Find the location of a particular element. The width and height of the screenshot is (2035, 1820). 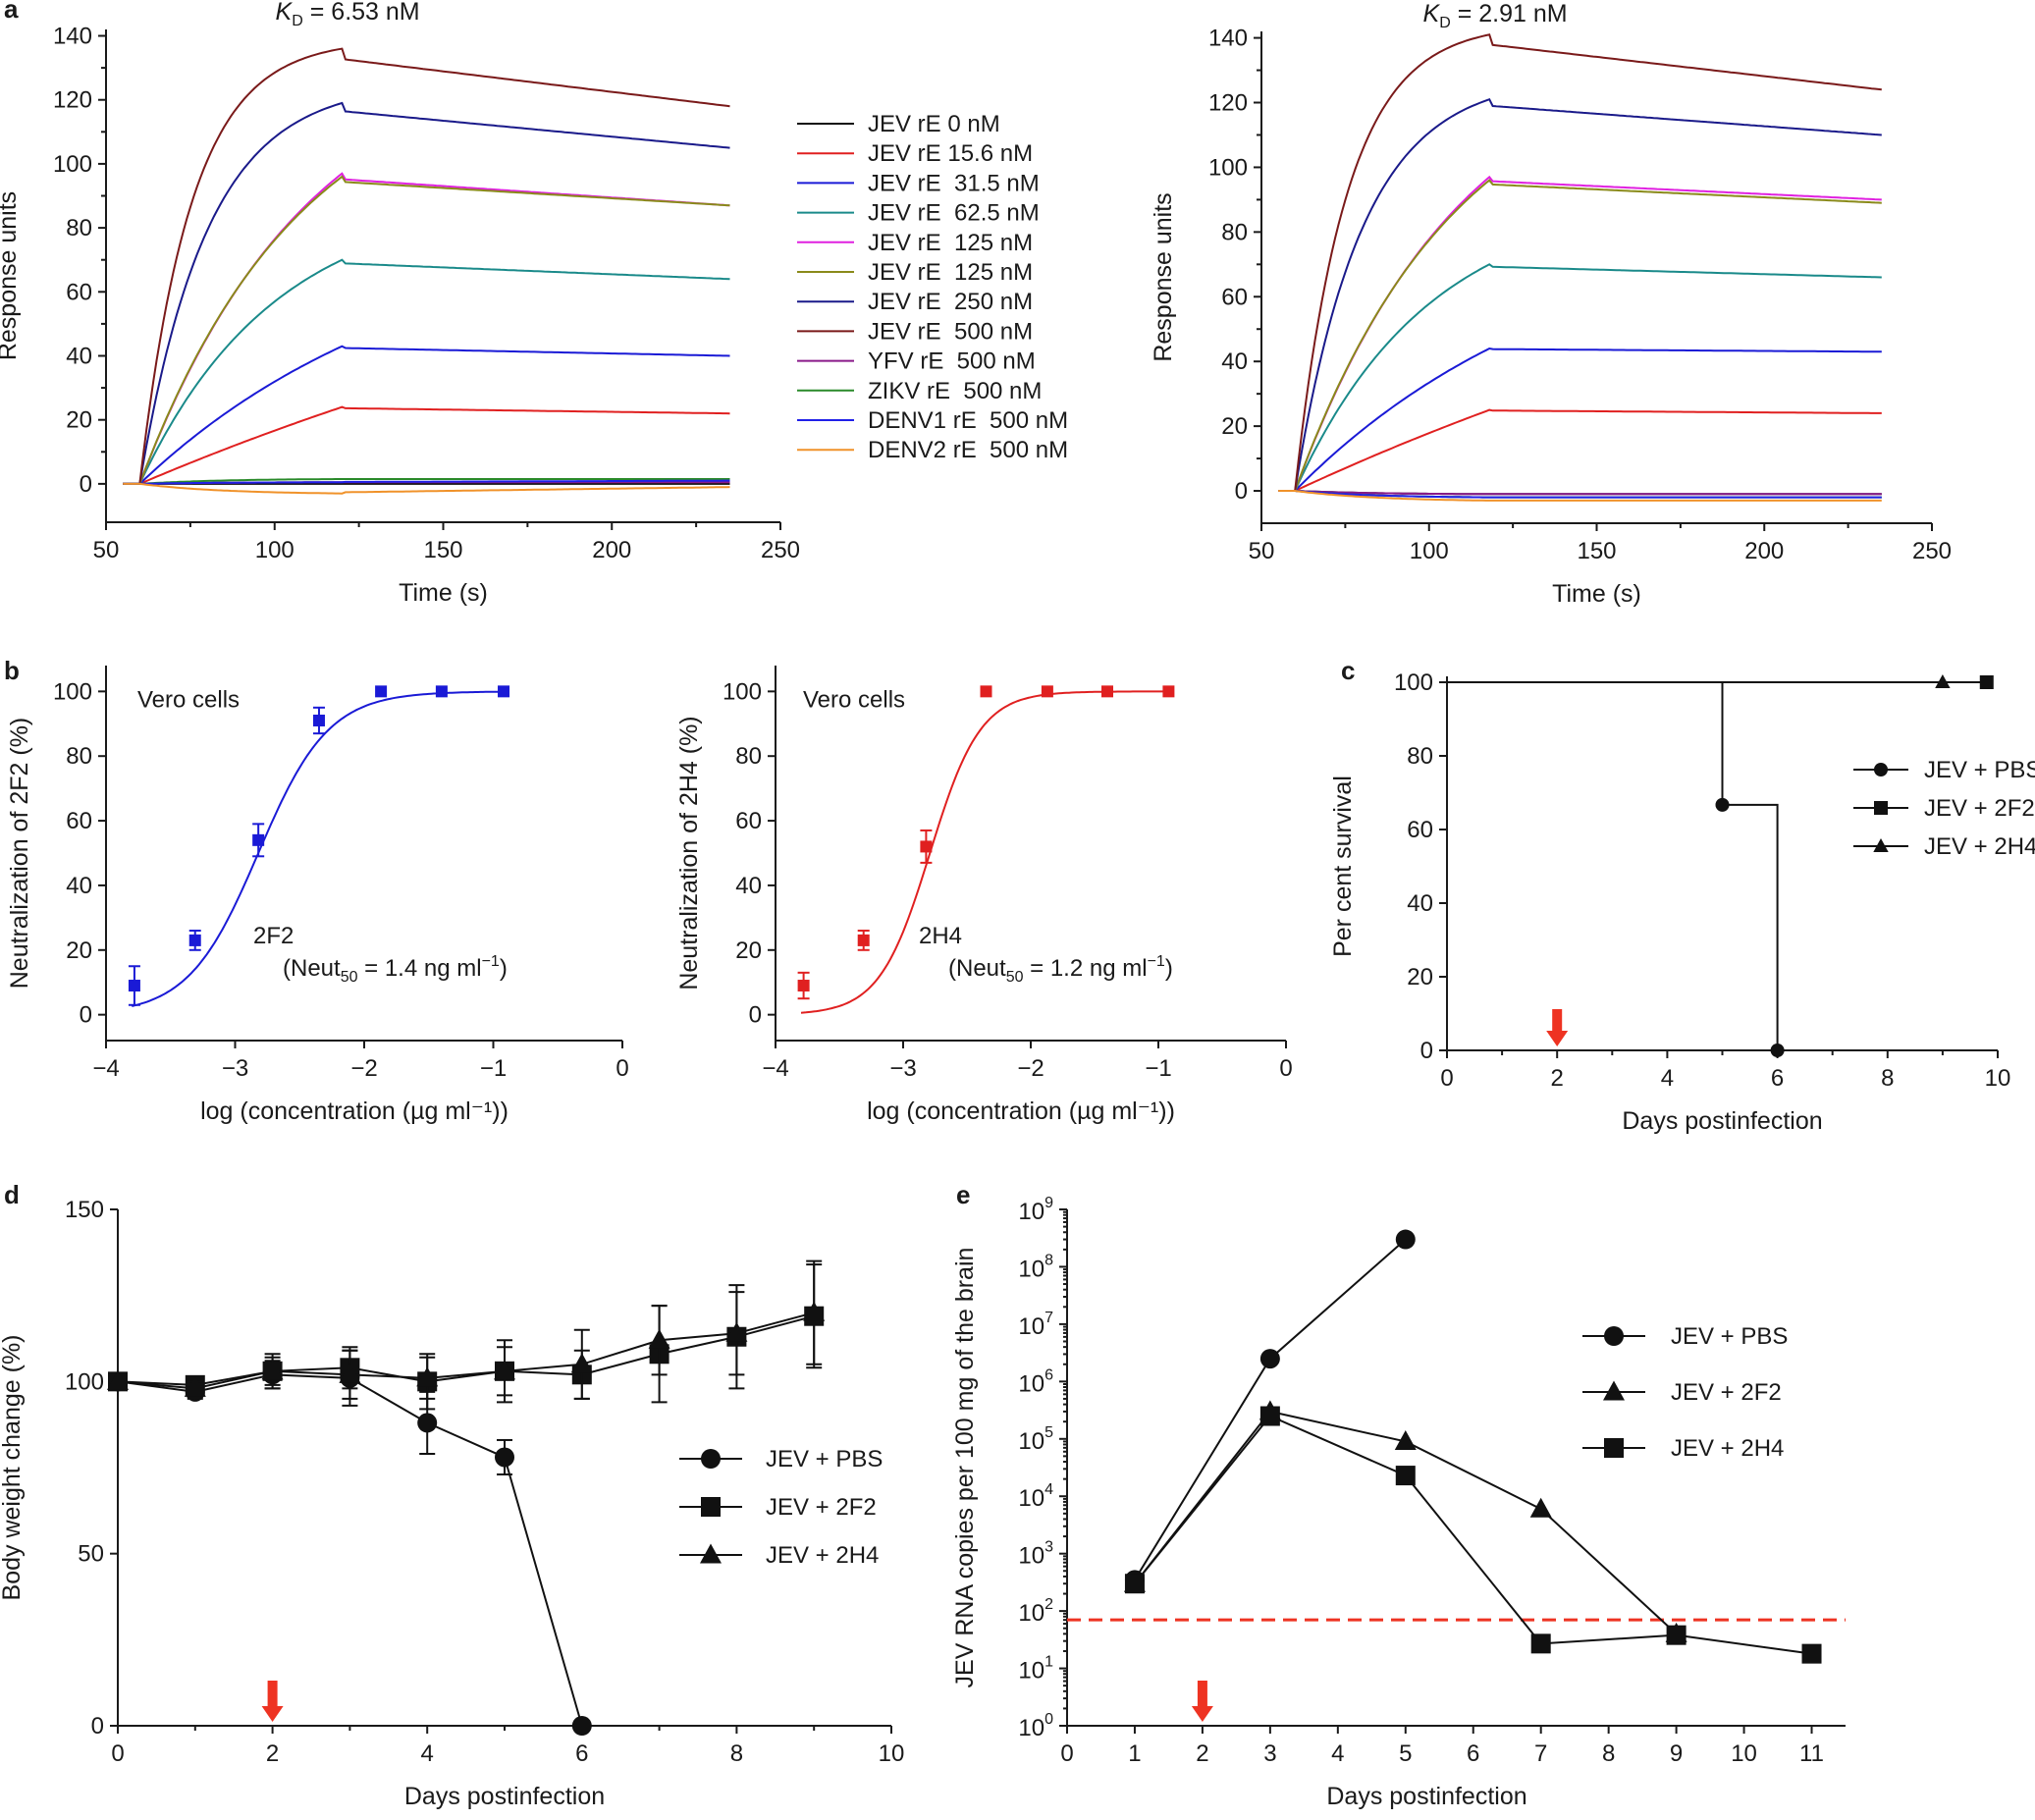

y-tick-label: 50 is located at coordinates (91, 1554).